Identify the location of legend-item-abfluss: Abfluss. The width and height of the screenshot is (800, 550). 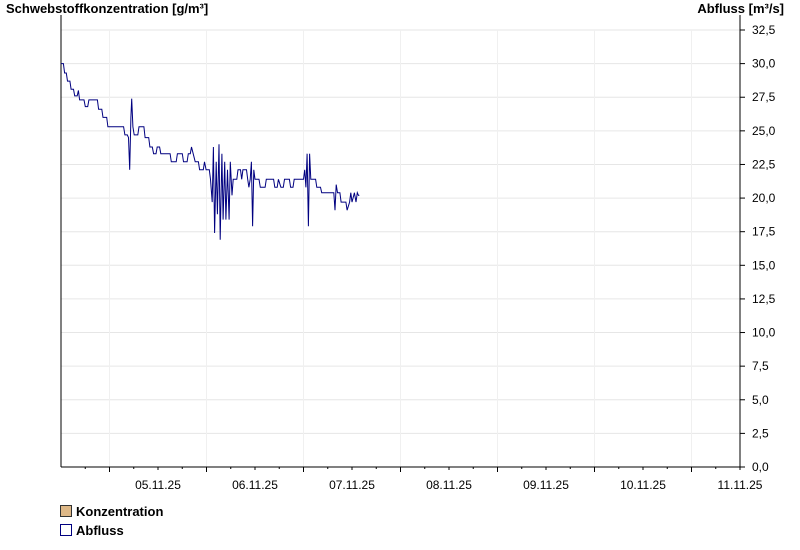
(92, 531).